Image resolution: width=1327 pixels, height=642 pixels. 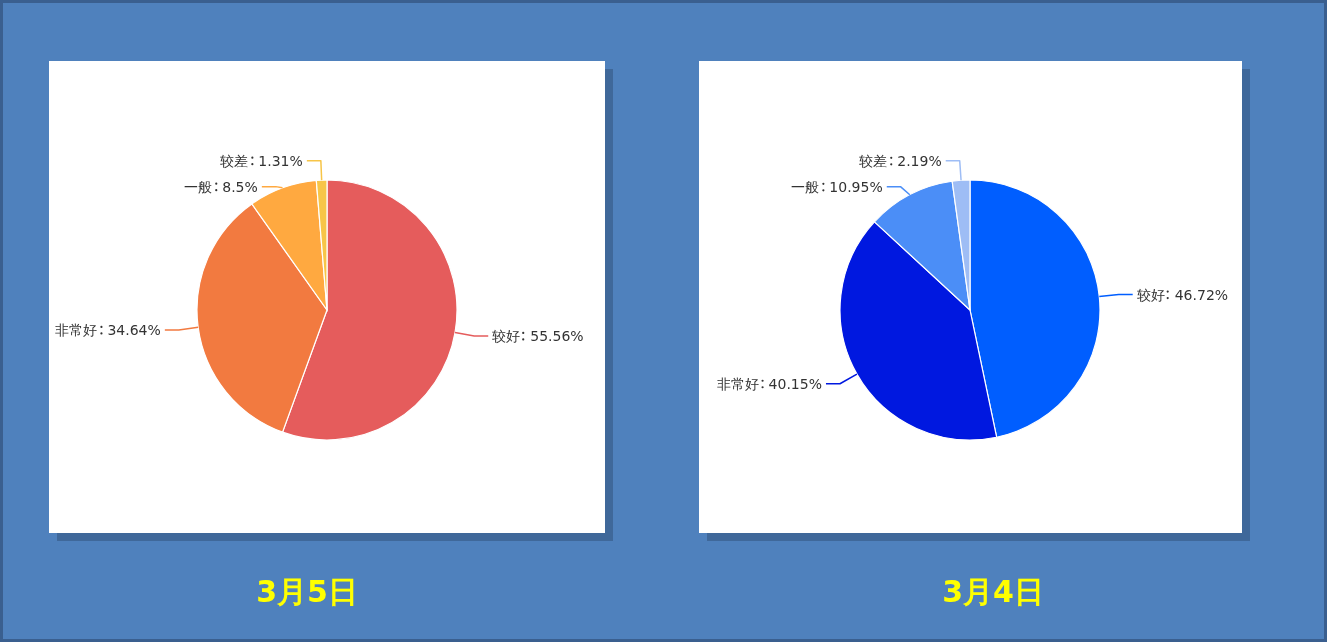 What do you see at coordinates (557, 335) in the screenshot?
I see `data-label: 55.56%` at bounding box center [557, 335].